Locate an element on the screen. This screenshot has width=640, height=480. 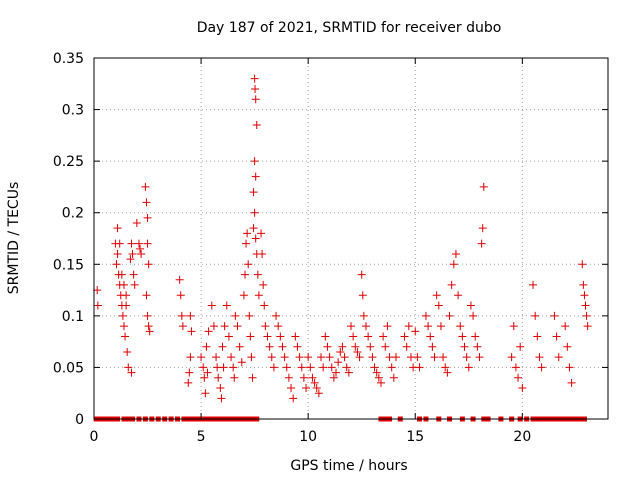
y-tick-label: 0 is located at coordinates (79, 420).